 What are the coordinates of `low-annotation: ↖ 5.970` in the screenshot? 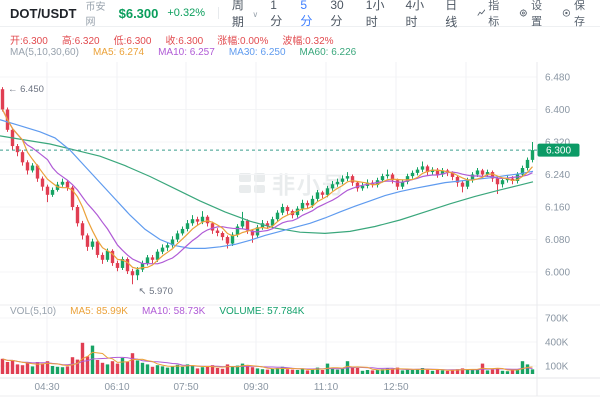 It's located at (156, 291).